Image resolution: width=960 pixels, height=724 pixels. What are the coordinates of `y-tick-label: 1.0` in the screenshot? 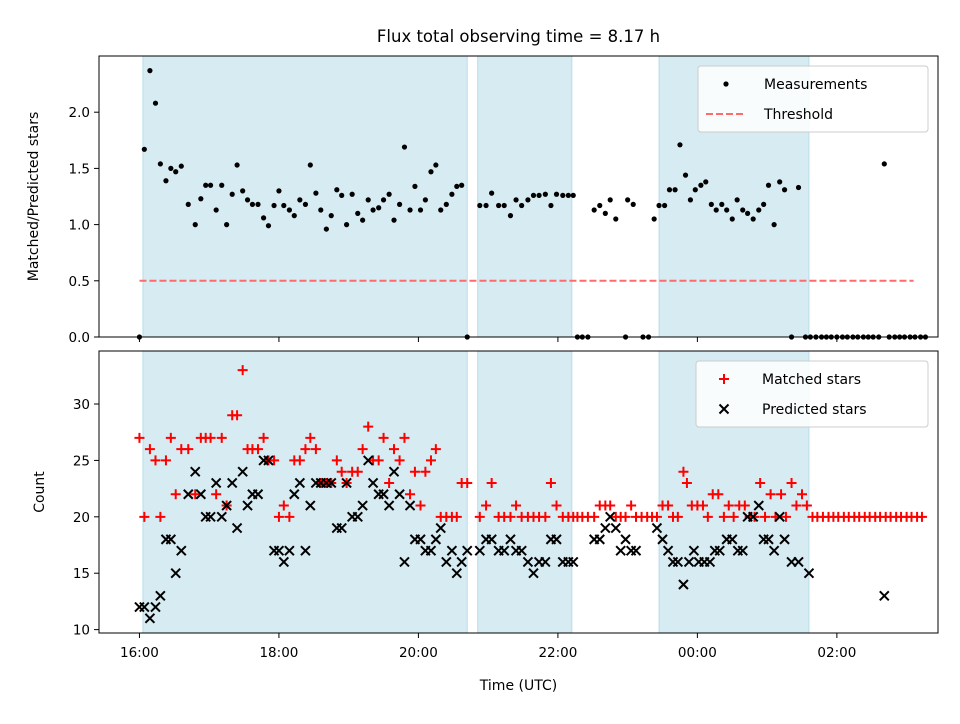 It's located at (79, 226).